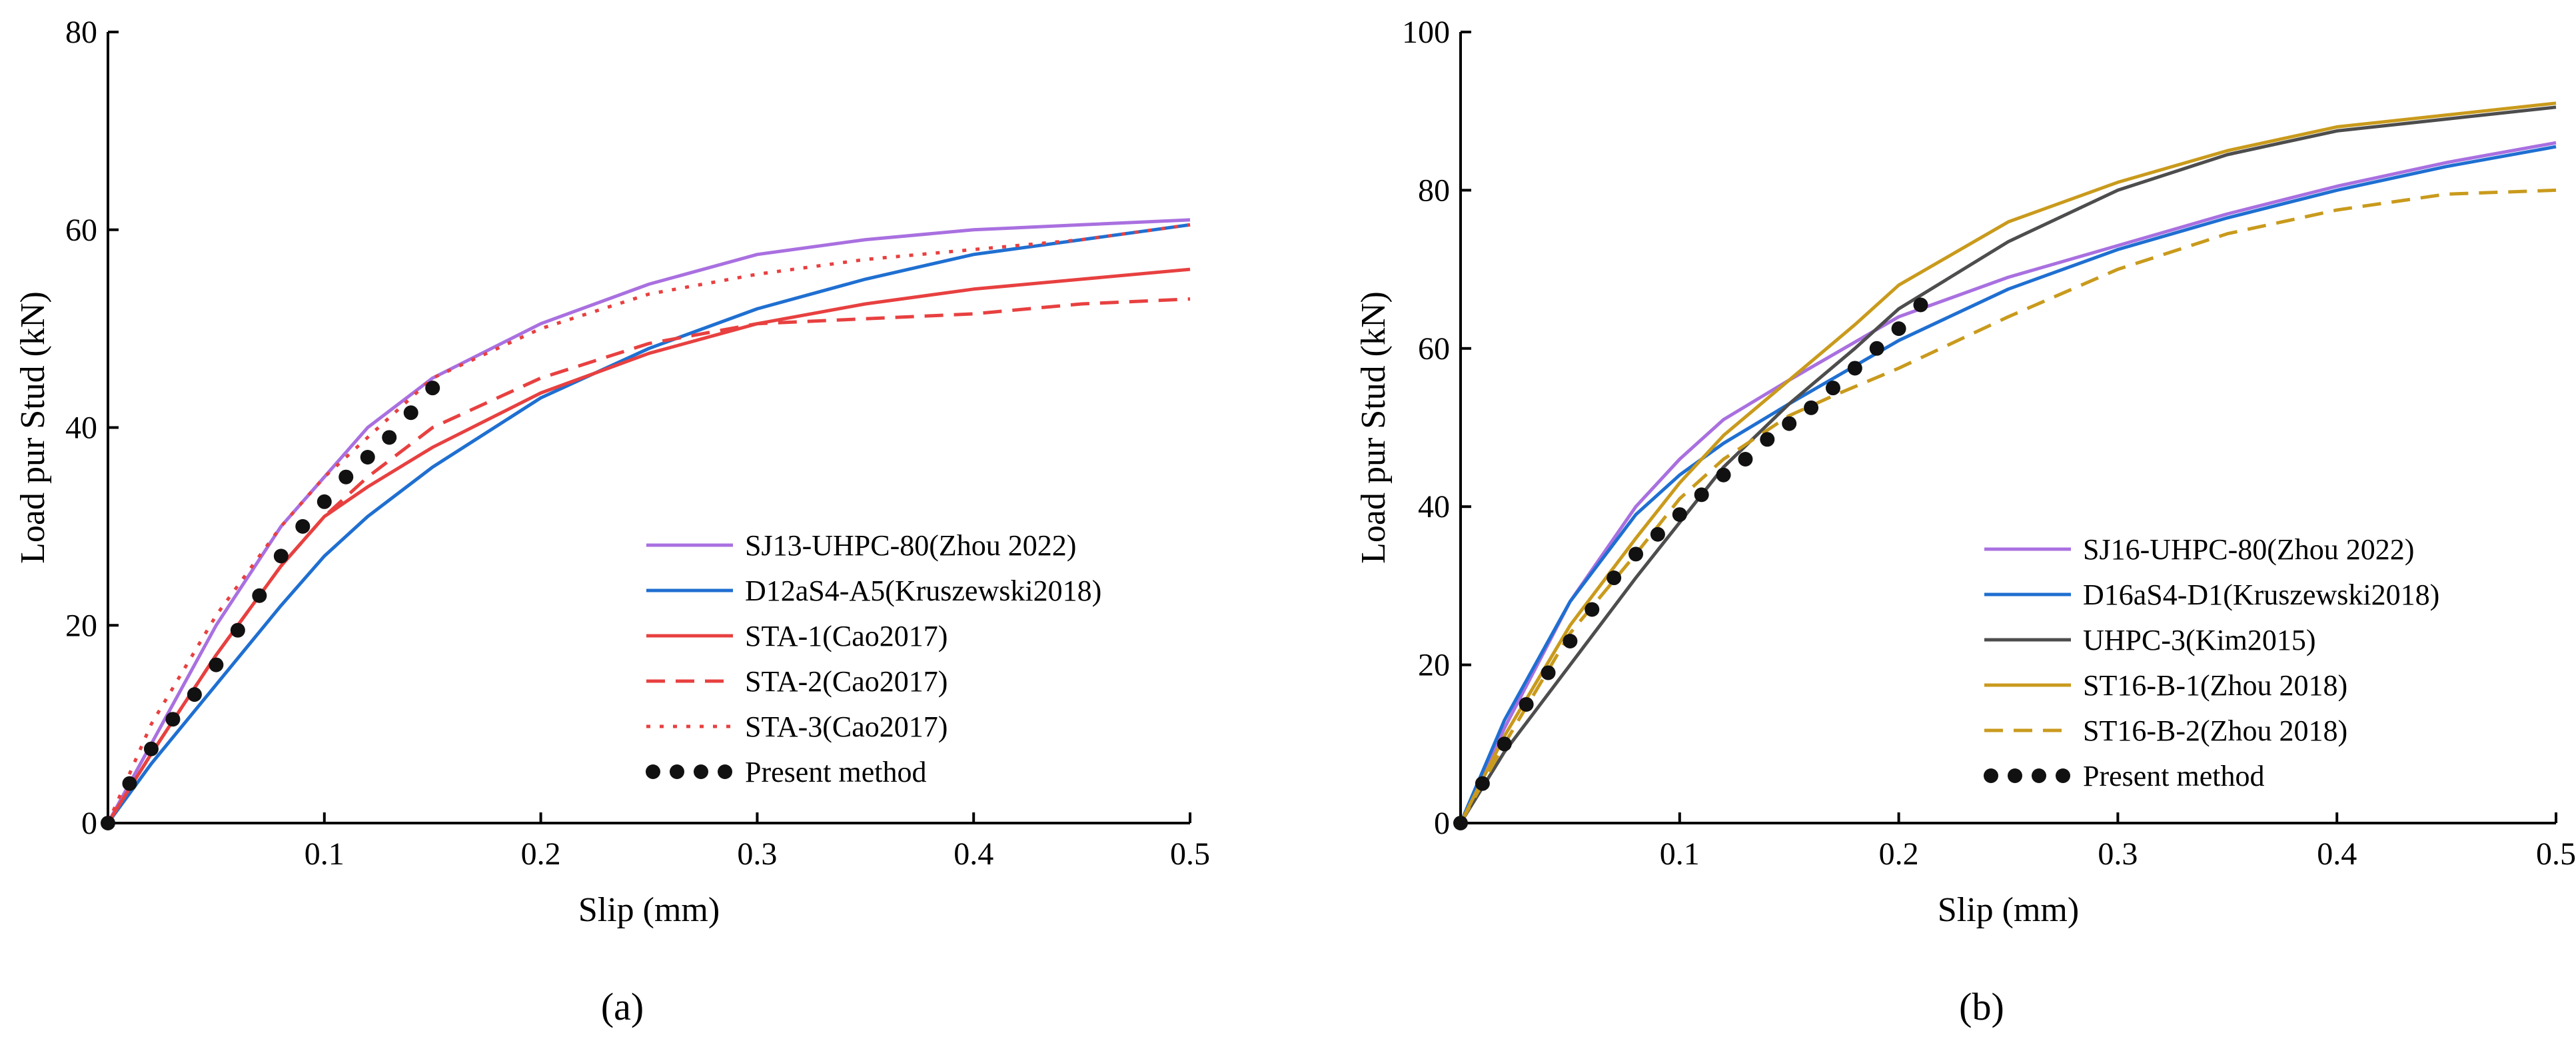 Image resolution: width=2576 pixels, height=1045 pixels. I want to click on panel-1-legend-label: D16aS4-D1(Kruszewski2018), so click(2261, 594).